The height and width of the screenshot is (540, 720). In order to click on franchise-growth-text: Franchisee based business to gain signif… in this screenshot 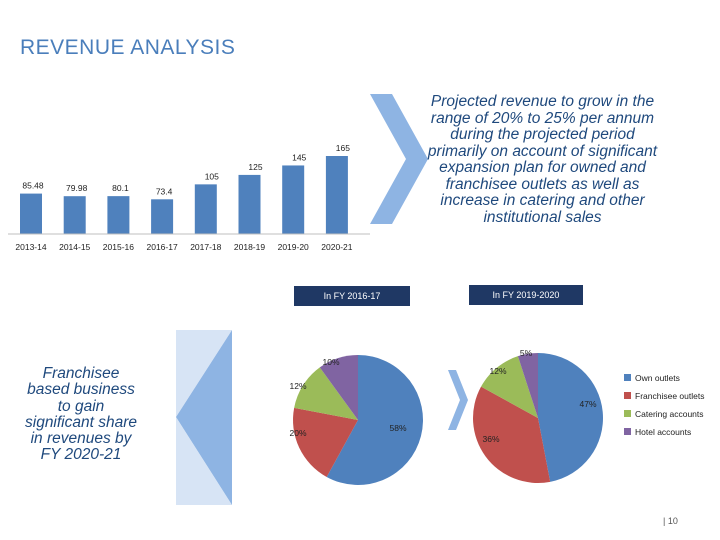, I will do `click(81, 414)`.